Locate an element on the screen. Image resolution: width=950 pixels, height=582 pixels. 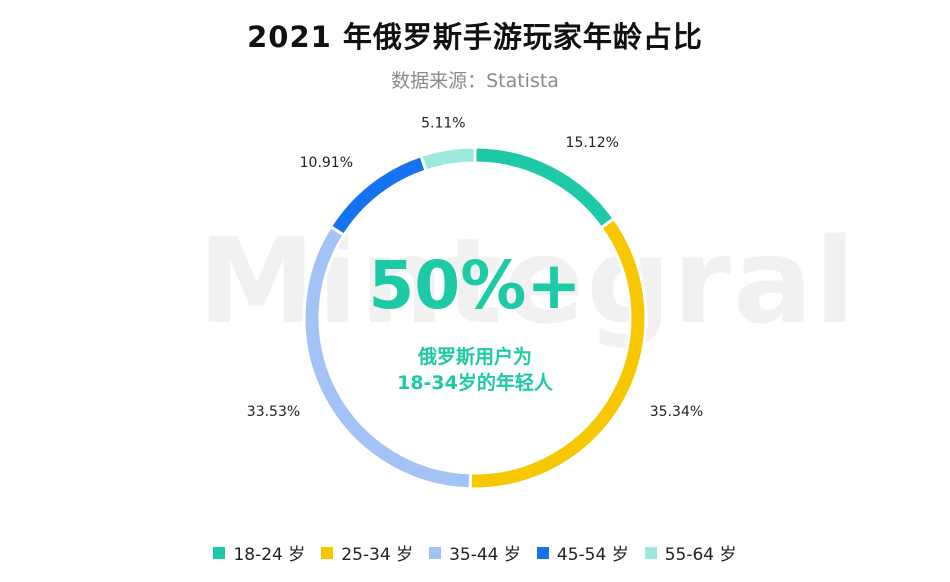
slice-label-3: 33.53% is located at coordinates (273, 412).